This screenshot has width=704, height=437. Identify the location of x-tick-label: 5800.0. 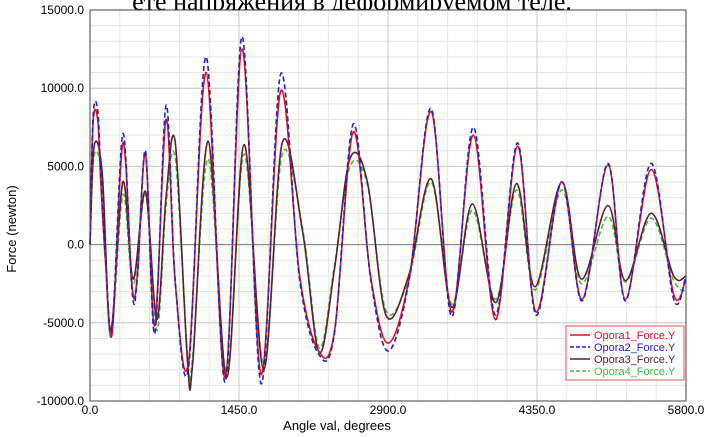
(686, 410).